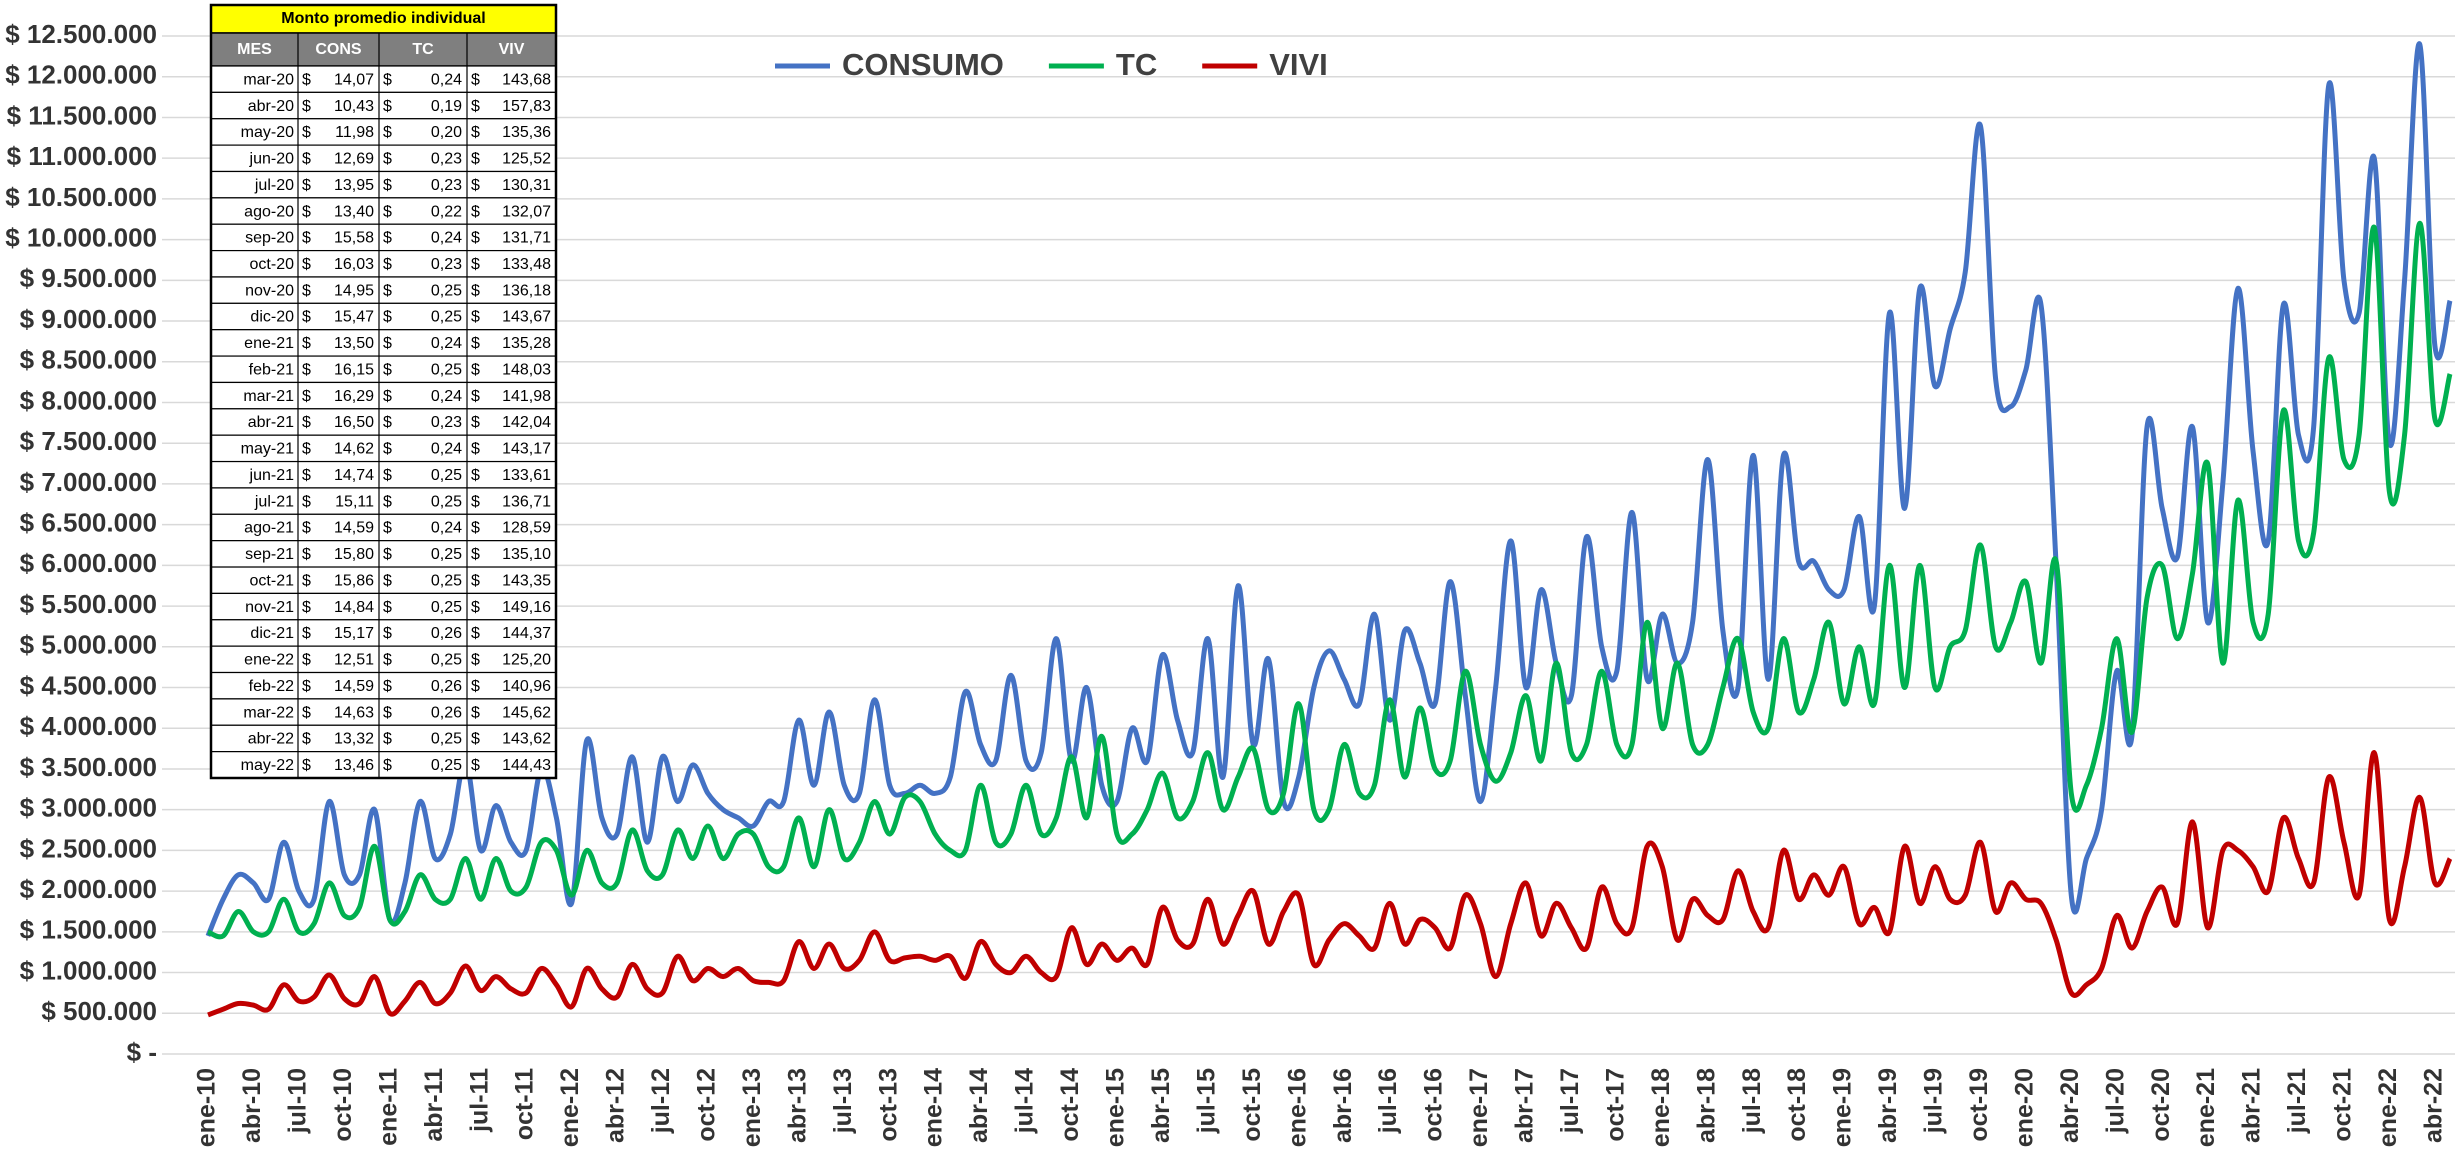 This screenshot has height=1158, width=2455. What do you see at coordinates (272, 580) in the screenshot?
I see `table-cell: oct-21` at bounding box center [272, 580].